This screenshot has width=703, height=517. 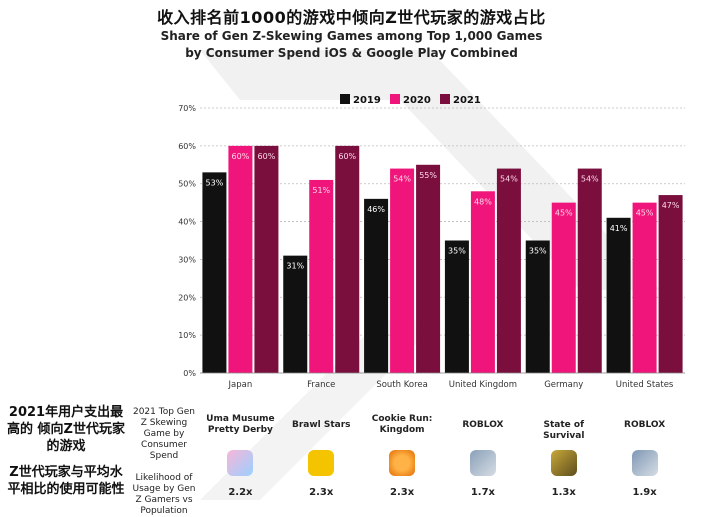 What do you see at coordinates (321, 385) in the screenshot?
I see `x-tick-label: France` at bounding box center [321, 385].